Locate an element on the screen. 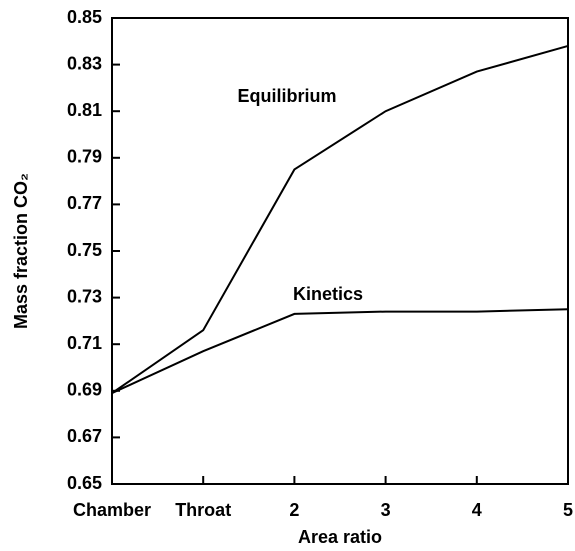 The height and width of the screenshot is (551, 575). y-tick-label: 0.71 is located at coordinates (84, 343).